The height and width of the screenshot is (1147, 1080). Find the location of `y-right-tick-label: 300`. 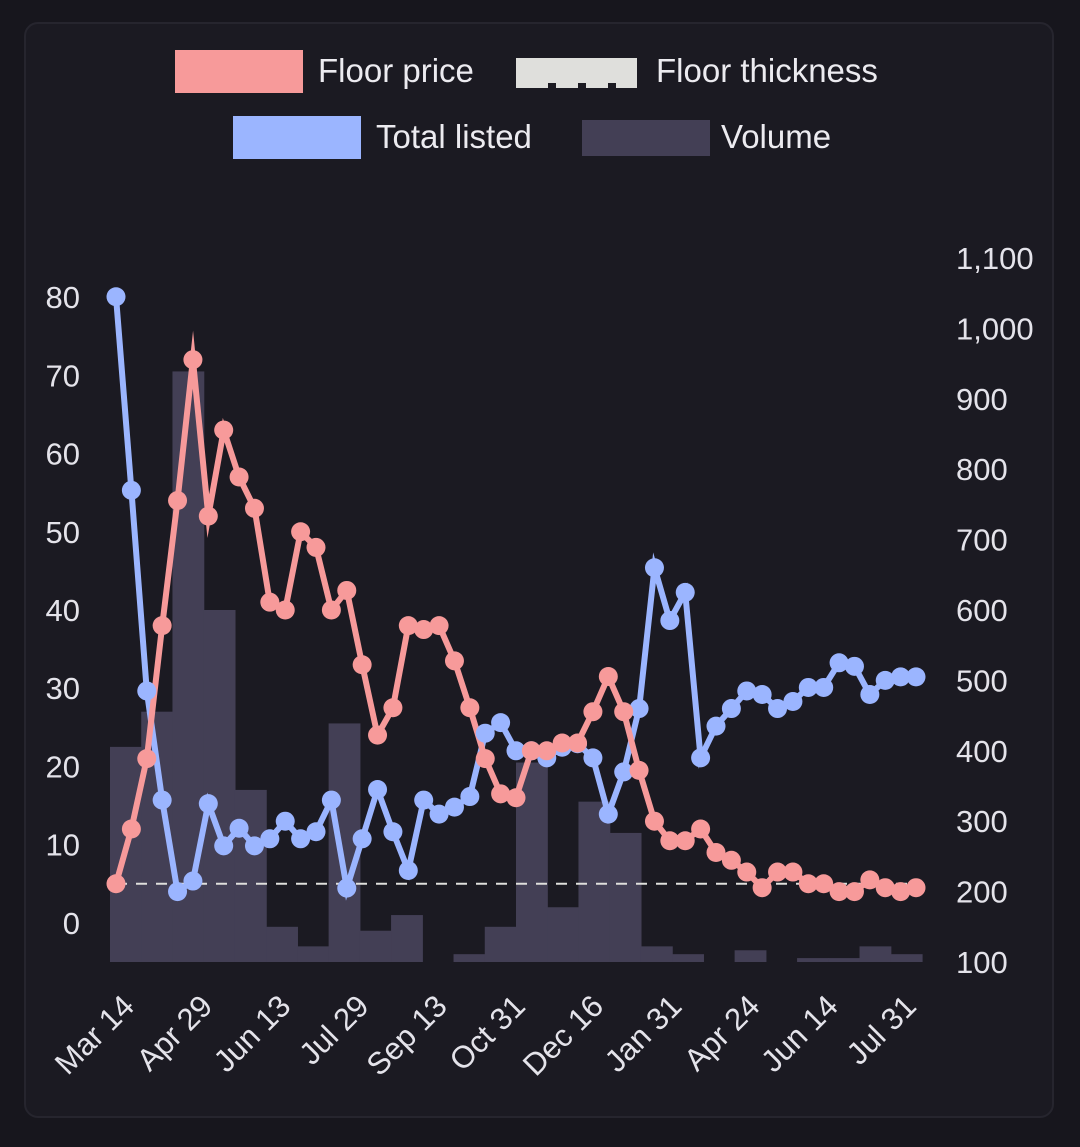

y-right-tick-label: 300 is located at coordinates (982, 821).